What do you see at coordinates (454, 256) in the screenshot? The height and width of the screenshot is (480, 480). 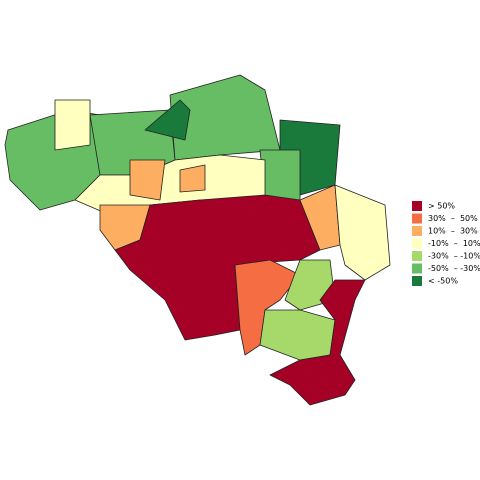 I see `legend-label: -30% – -10%` at bounding box center [454, 256].